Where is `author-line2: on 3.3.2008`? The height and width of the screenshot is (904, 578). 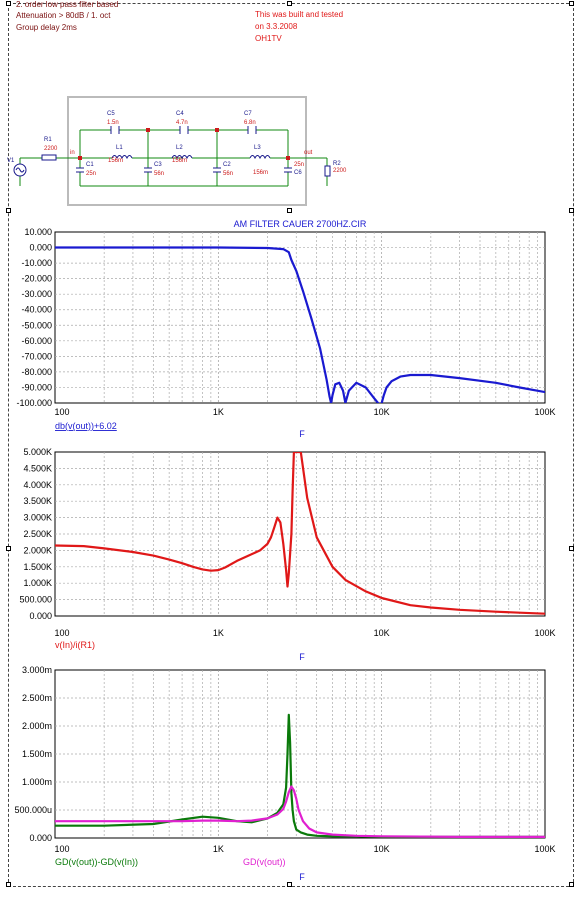
author-line2: on 3.3.2008 is located at coordinates (276, 26).